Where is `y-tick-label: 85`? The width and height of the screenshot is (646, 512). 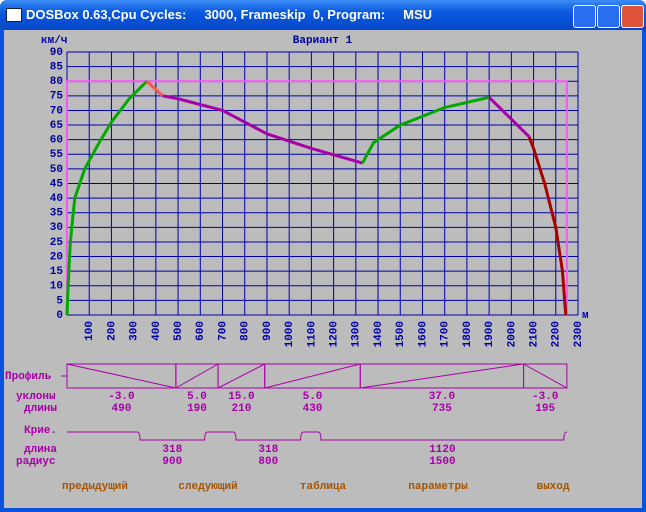
y-tick-label: 85 is located at coordinates (57, 68).